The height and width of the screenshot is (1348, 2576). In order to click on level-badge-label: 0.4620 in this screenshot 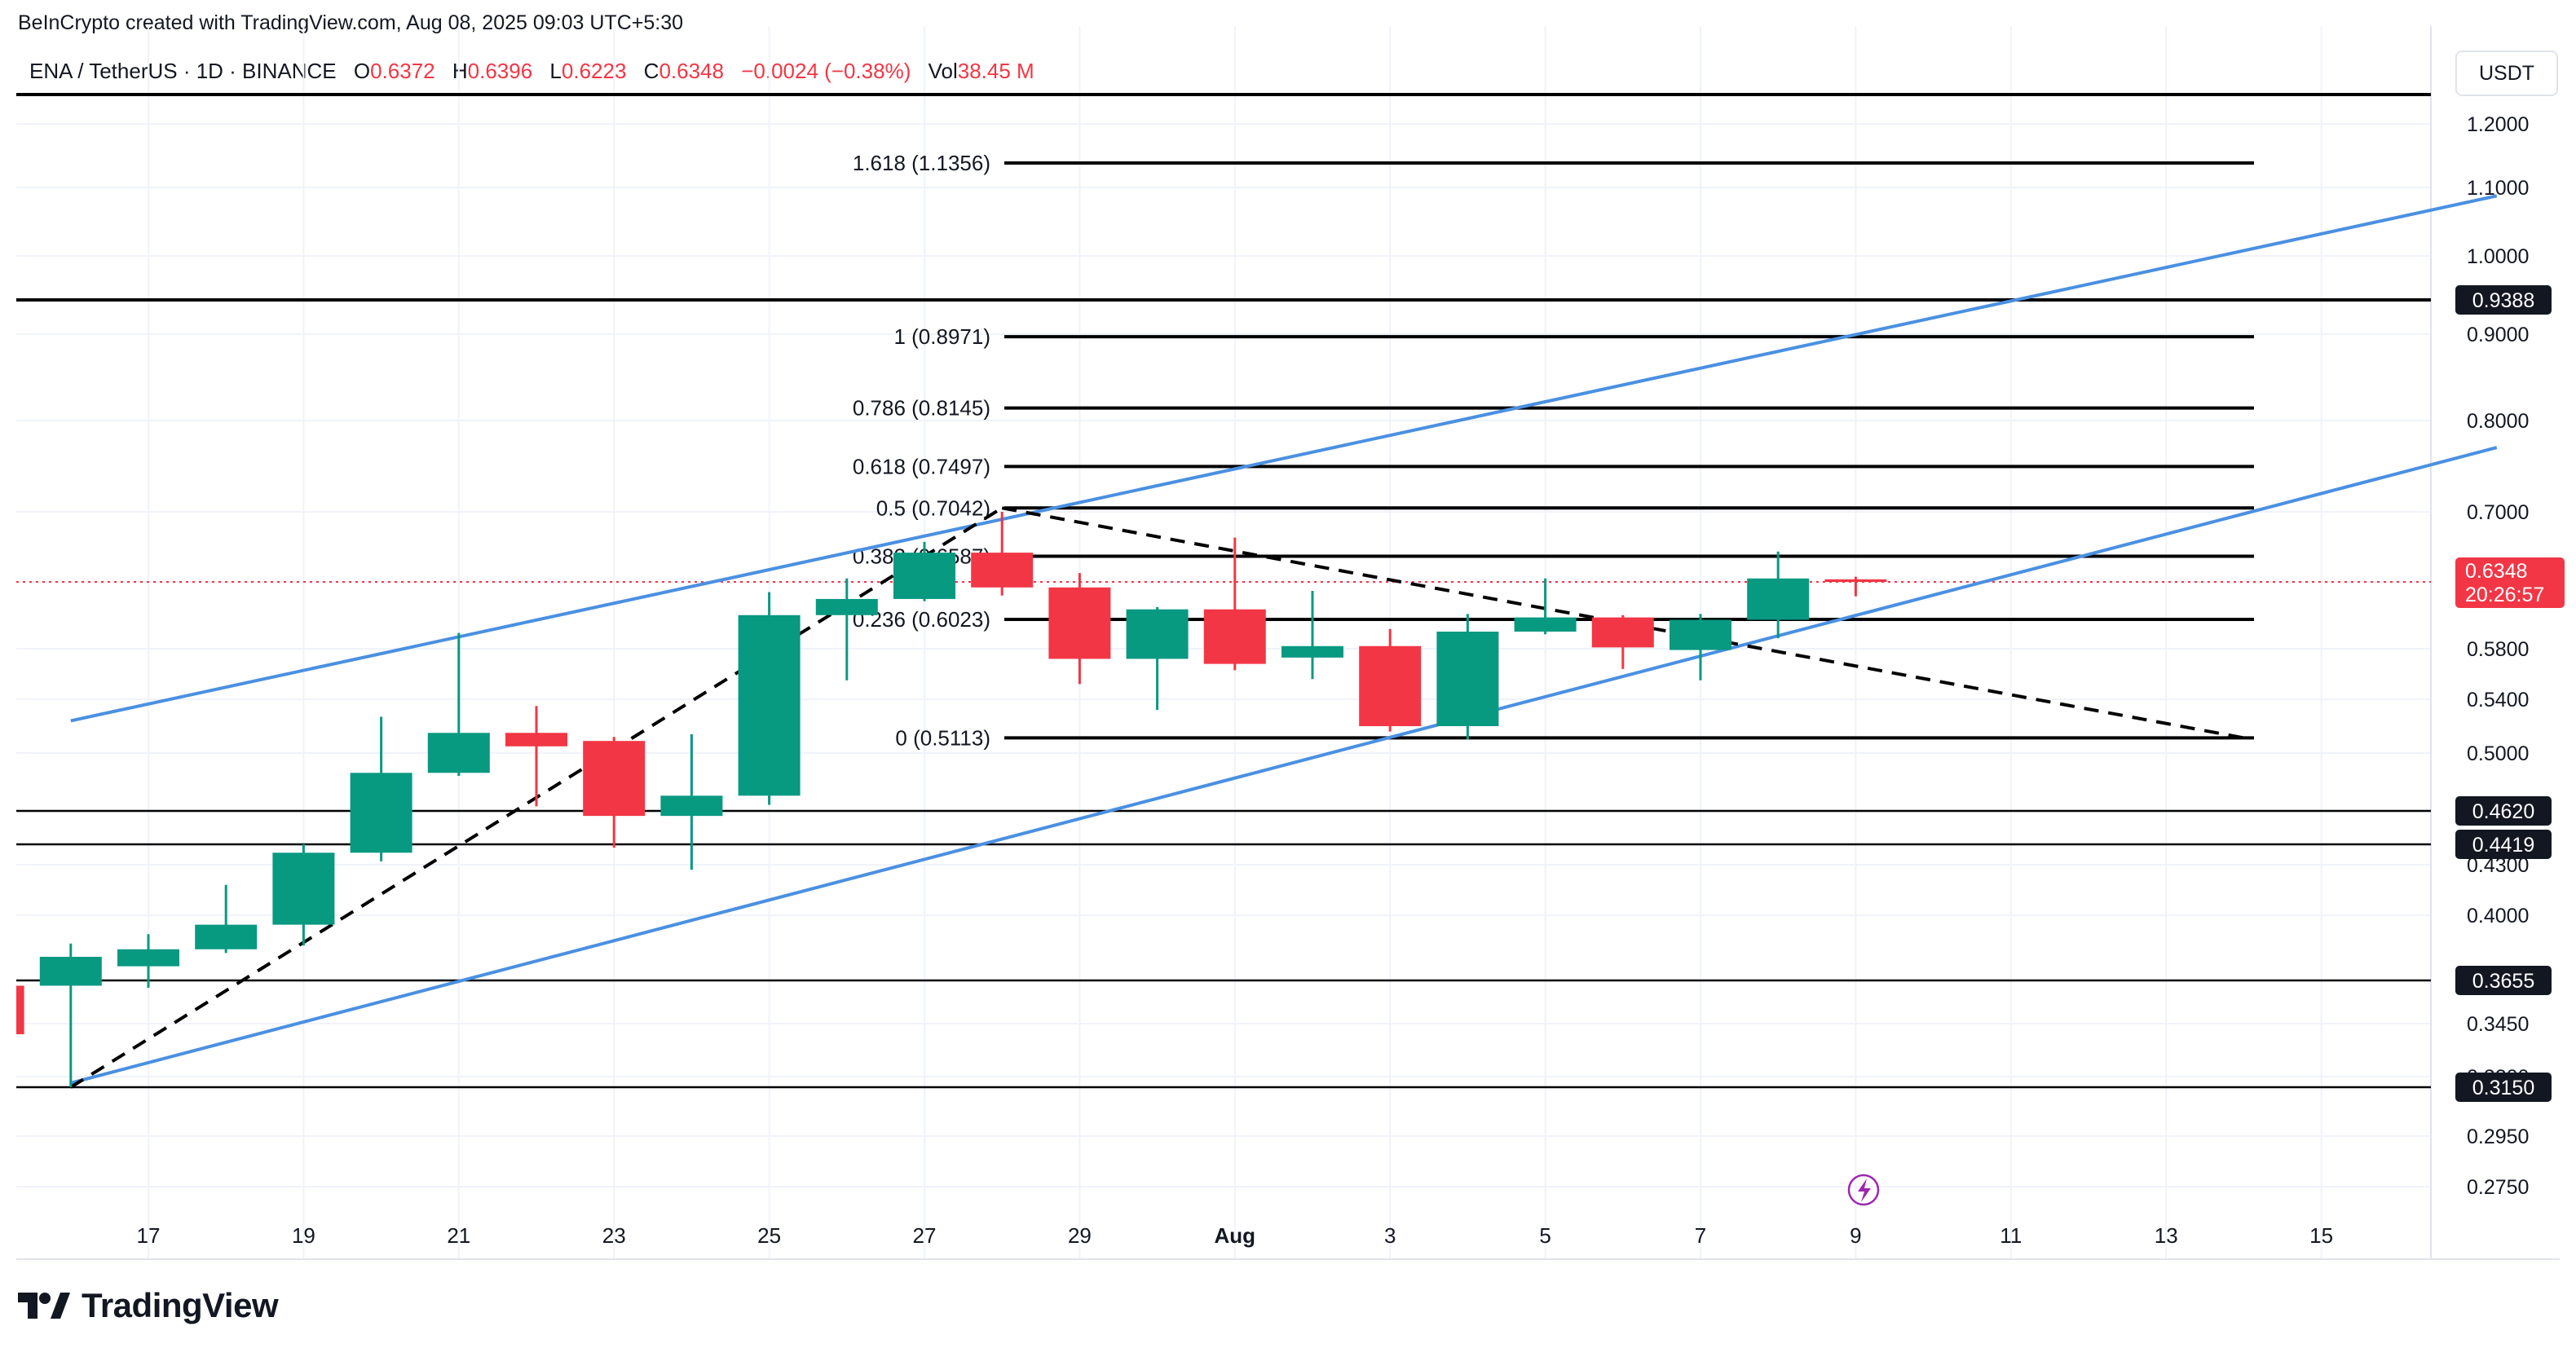, I will do `click(2503, 811)`.